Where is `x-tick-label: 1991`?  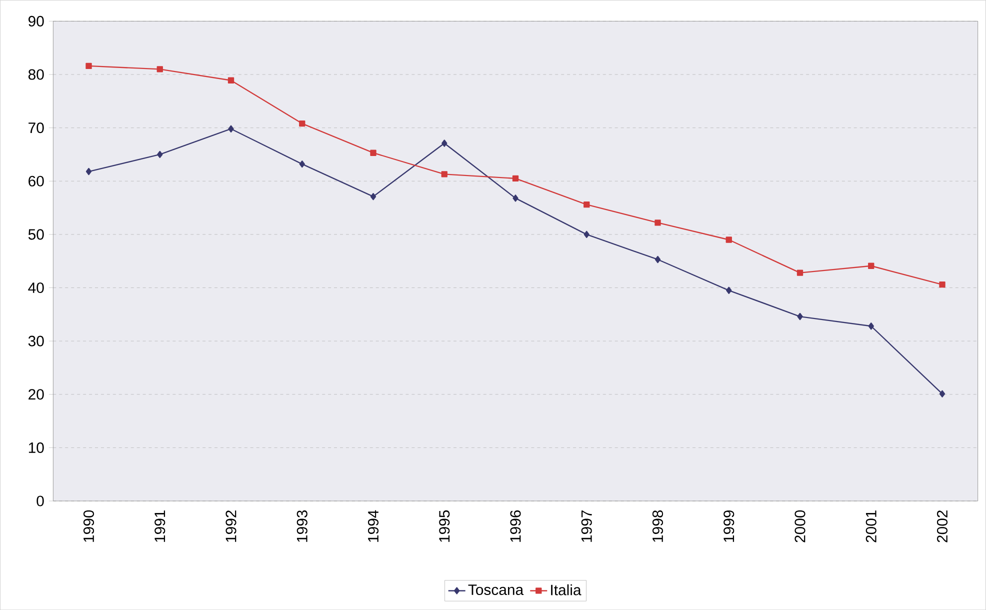 x-tick-label: 1991 is located at coordinates (160, 526).